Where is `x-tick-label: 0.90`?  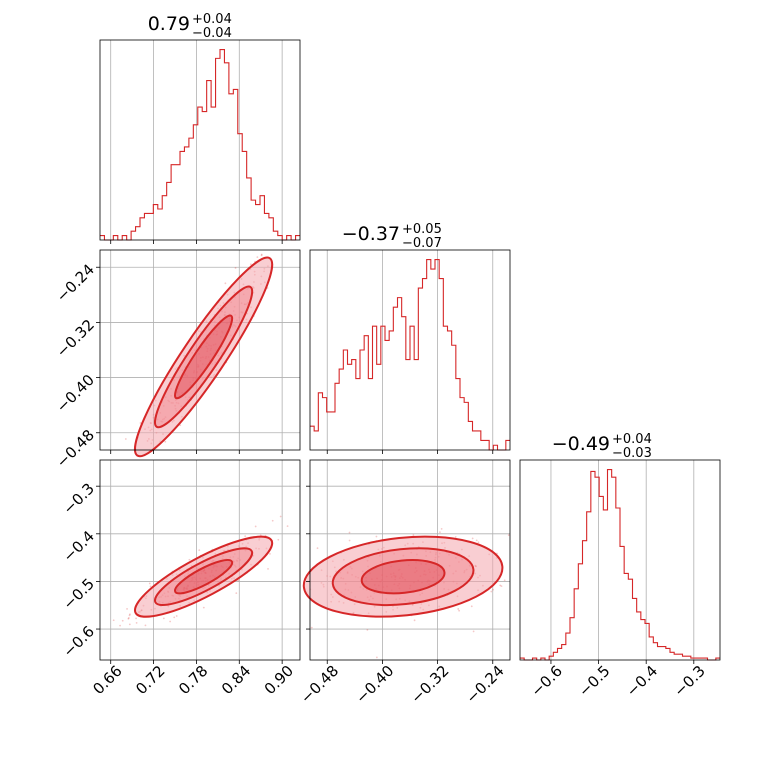 x-tick-label: 0.90 is located at coordinates (279, 680).